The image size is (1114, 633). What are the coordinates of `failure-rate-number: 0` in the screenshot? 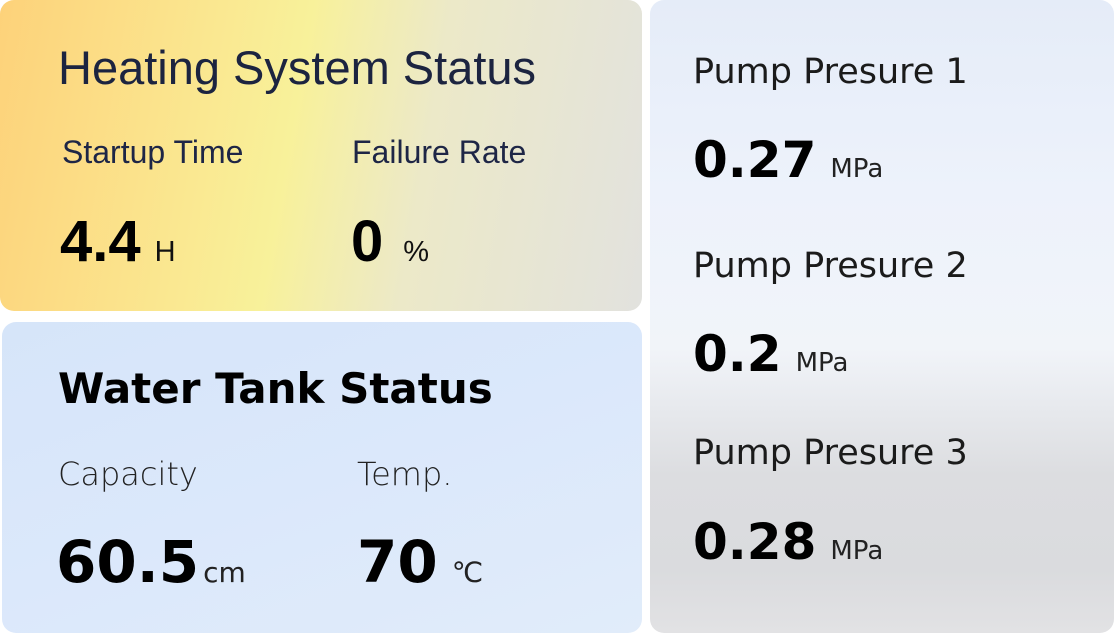 It's located at (367, 241).